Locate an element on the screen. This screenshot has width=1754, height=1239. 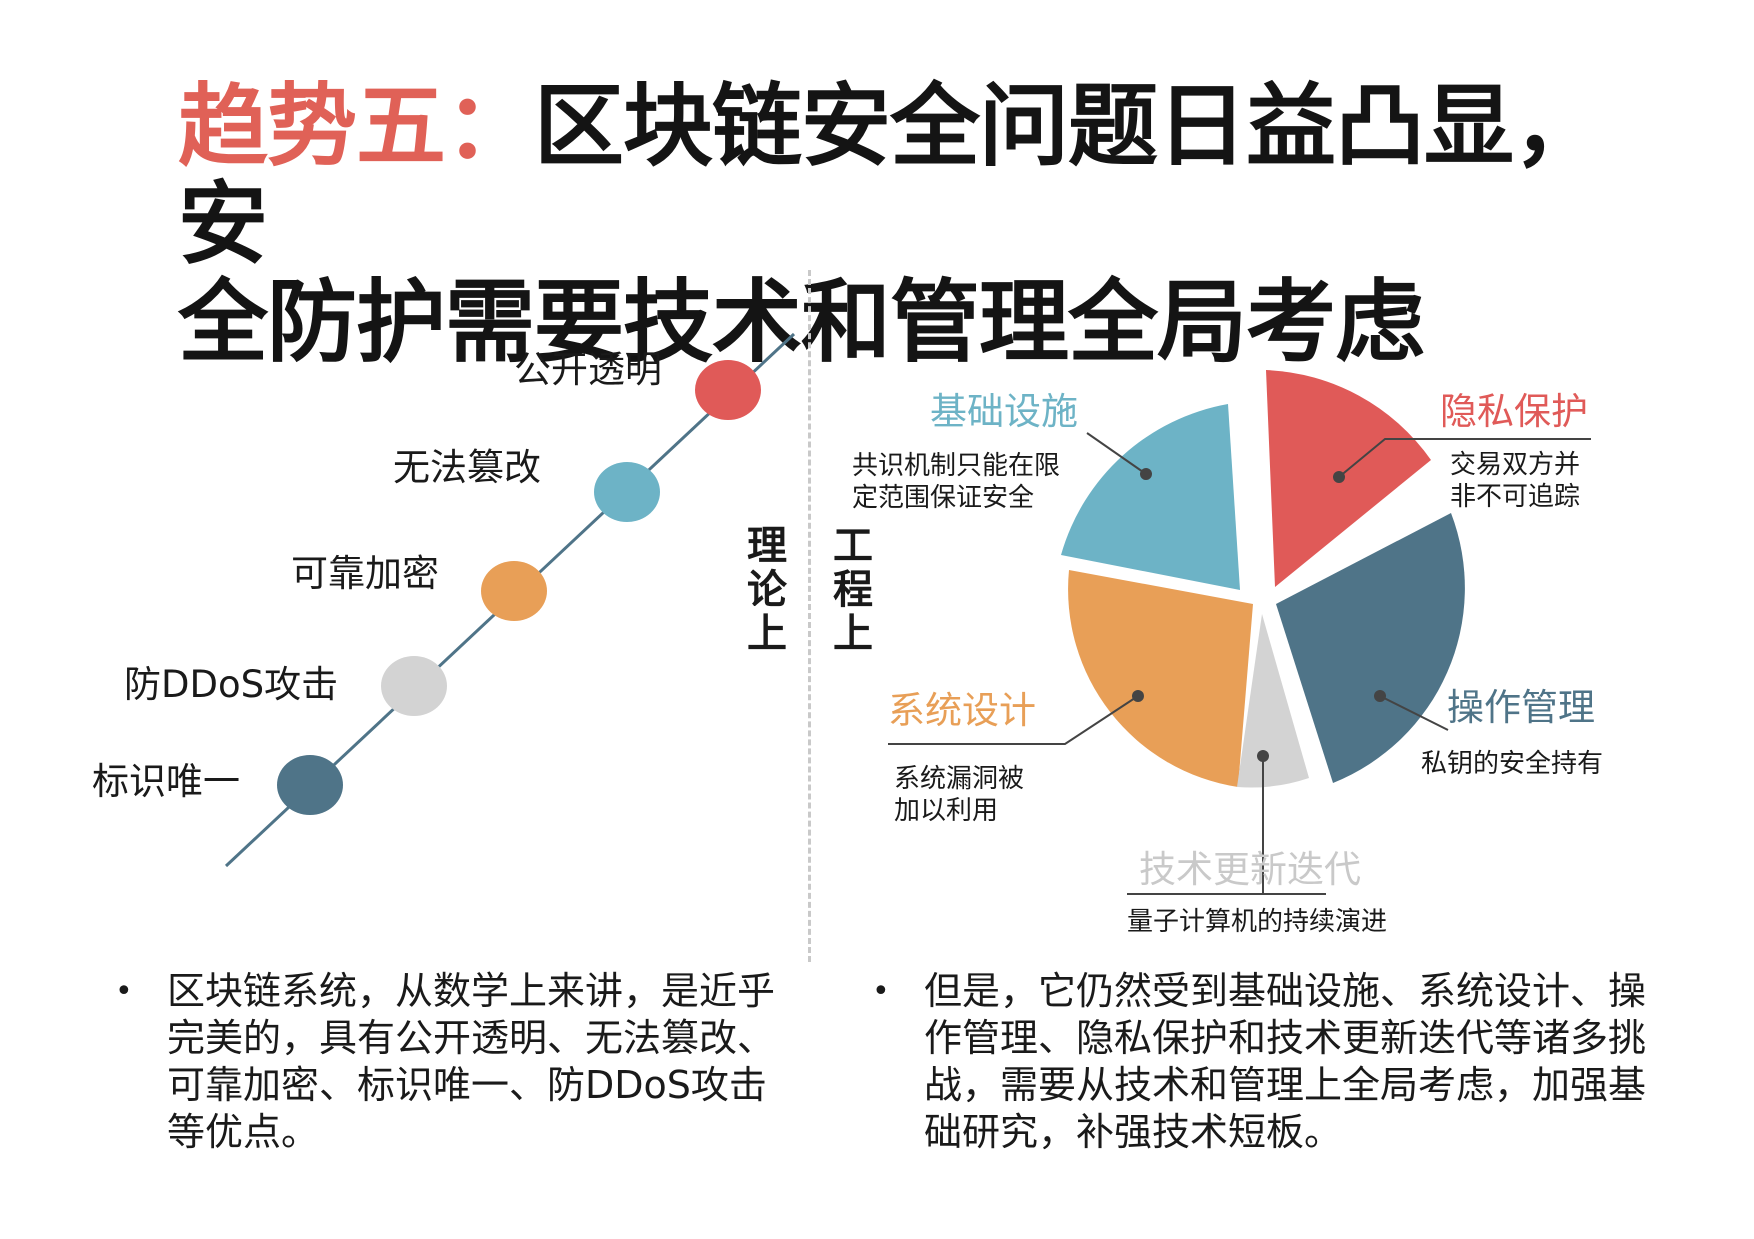
center-divider is located at coordinates (809, 616).